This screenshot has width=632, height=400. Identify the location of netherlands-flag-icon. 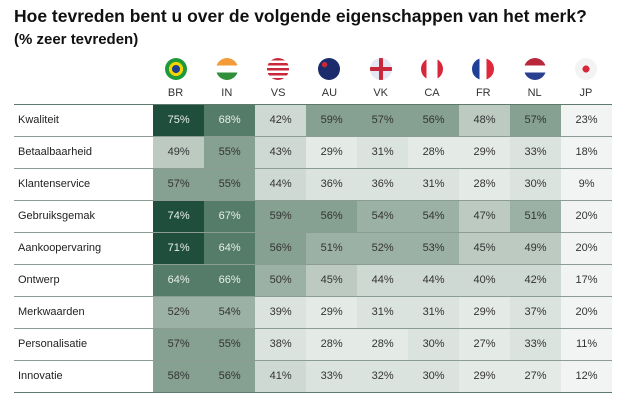
(534, 69).